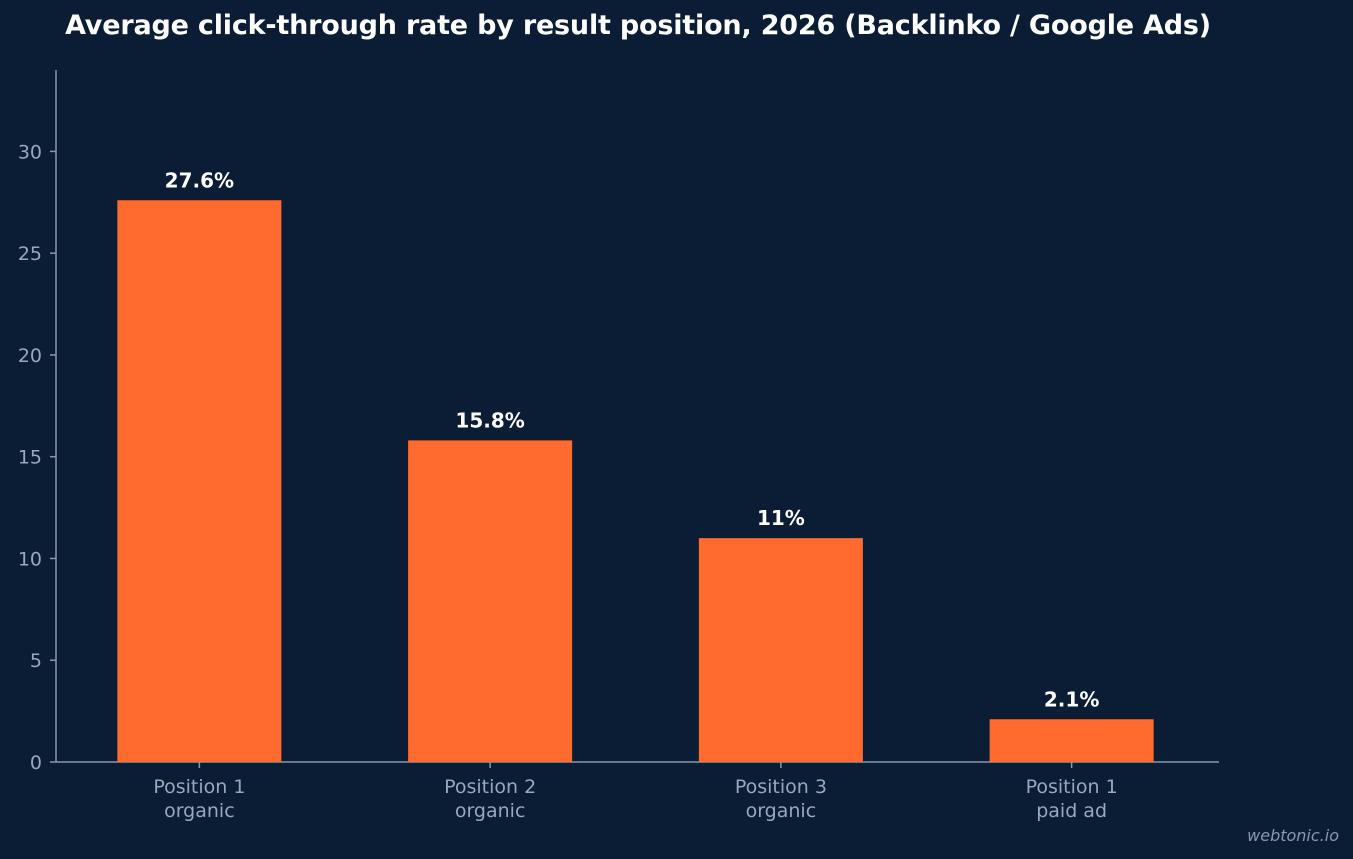  What do you see at coordinates (489, 420) in the screenshot?
I see `data-label: 15.8%` at bounding box center [489, 420].